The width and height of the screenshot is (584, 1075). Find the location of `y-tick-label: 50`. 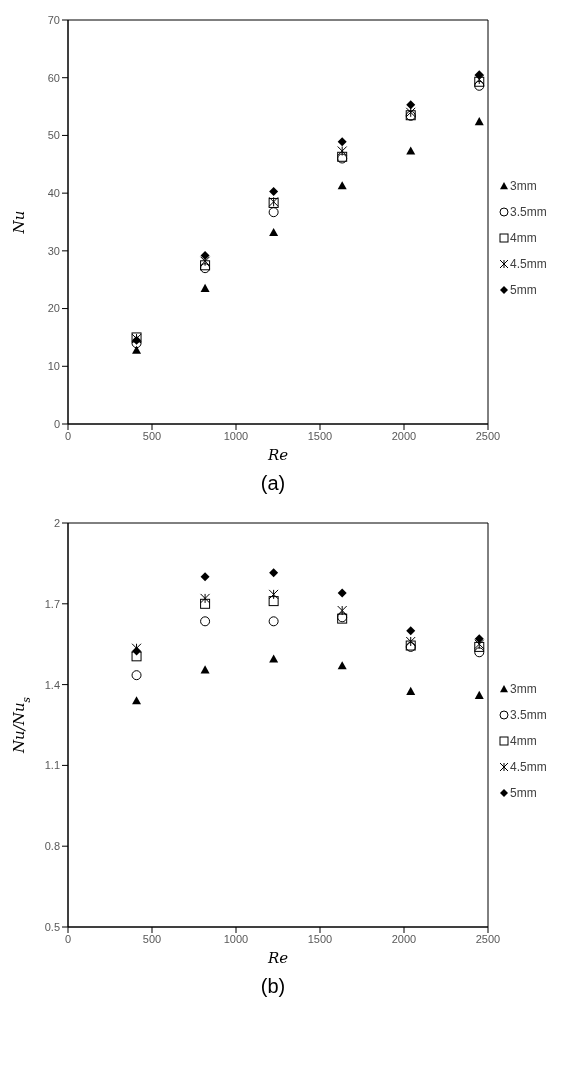

y-tick-label: 50 is located at coordinates (53, 135).